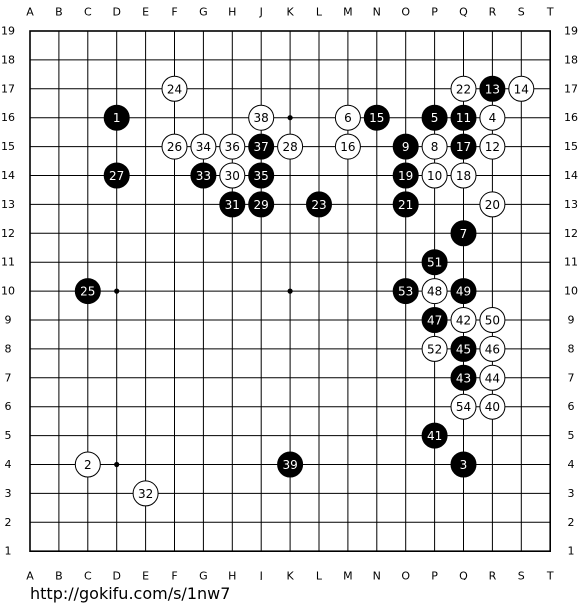 This screenshot has height=610, width=580. Describe the element at coordinates (116, 117) in the screenshot. I see `black-stone: 1` at that location.